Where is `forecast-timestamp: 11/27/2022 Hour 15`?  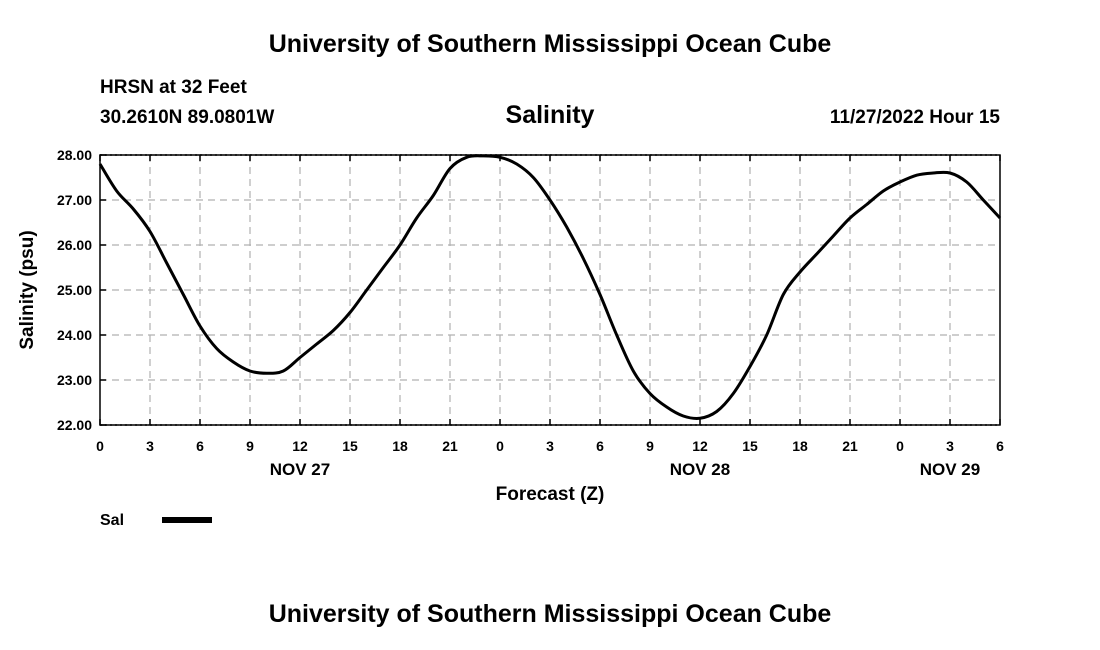 forecast-timestamp: 11/27/2022 Hour 15 is located at coordinates (914, 117).